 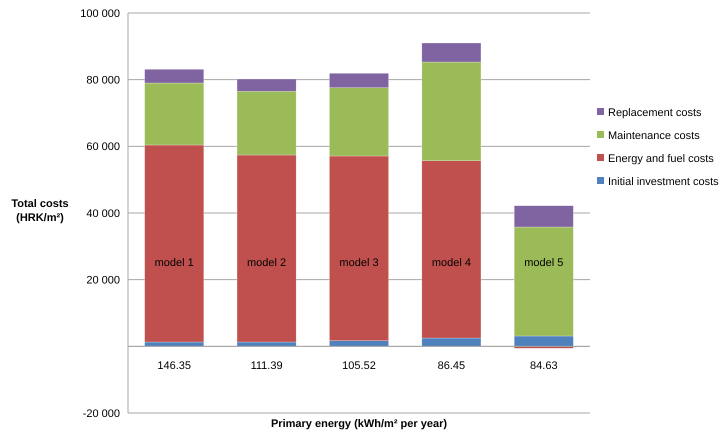 What do you see at coordinates (174, 262) in the screenshot?
I see `annotation: model 1` at bounding box center [174, 262].